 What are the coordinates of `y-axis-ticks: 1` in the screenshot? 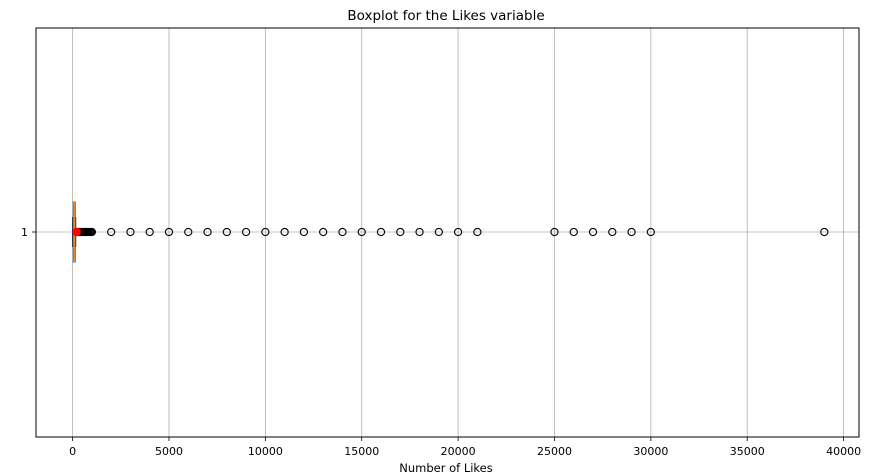 It's located at (28, 232).